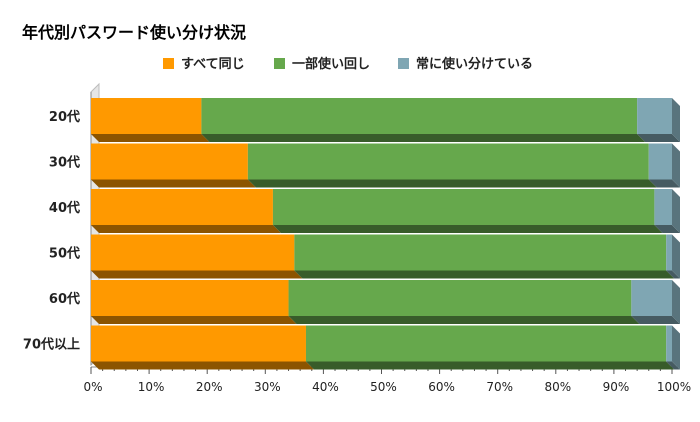  I want to click on x-tick-label: 100%, so click(674, 387).